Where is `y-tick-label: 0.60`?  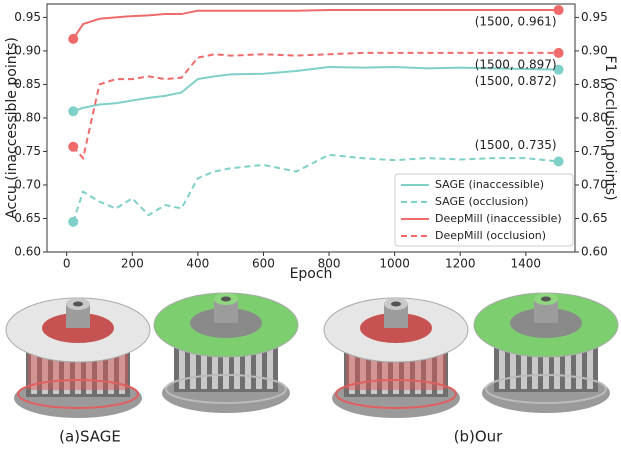 y-tick-label: 0.60 is located at coordinates (27, 252).